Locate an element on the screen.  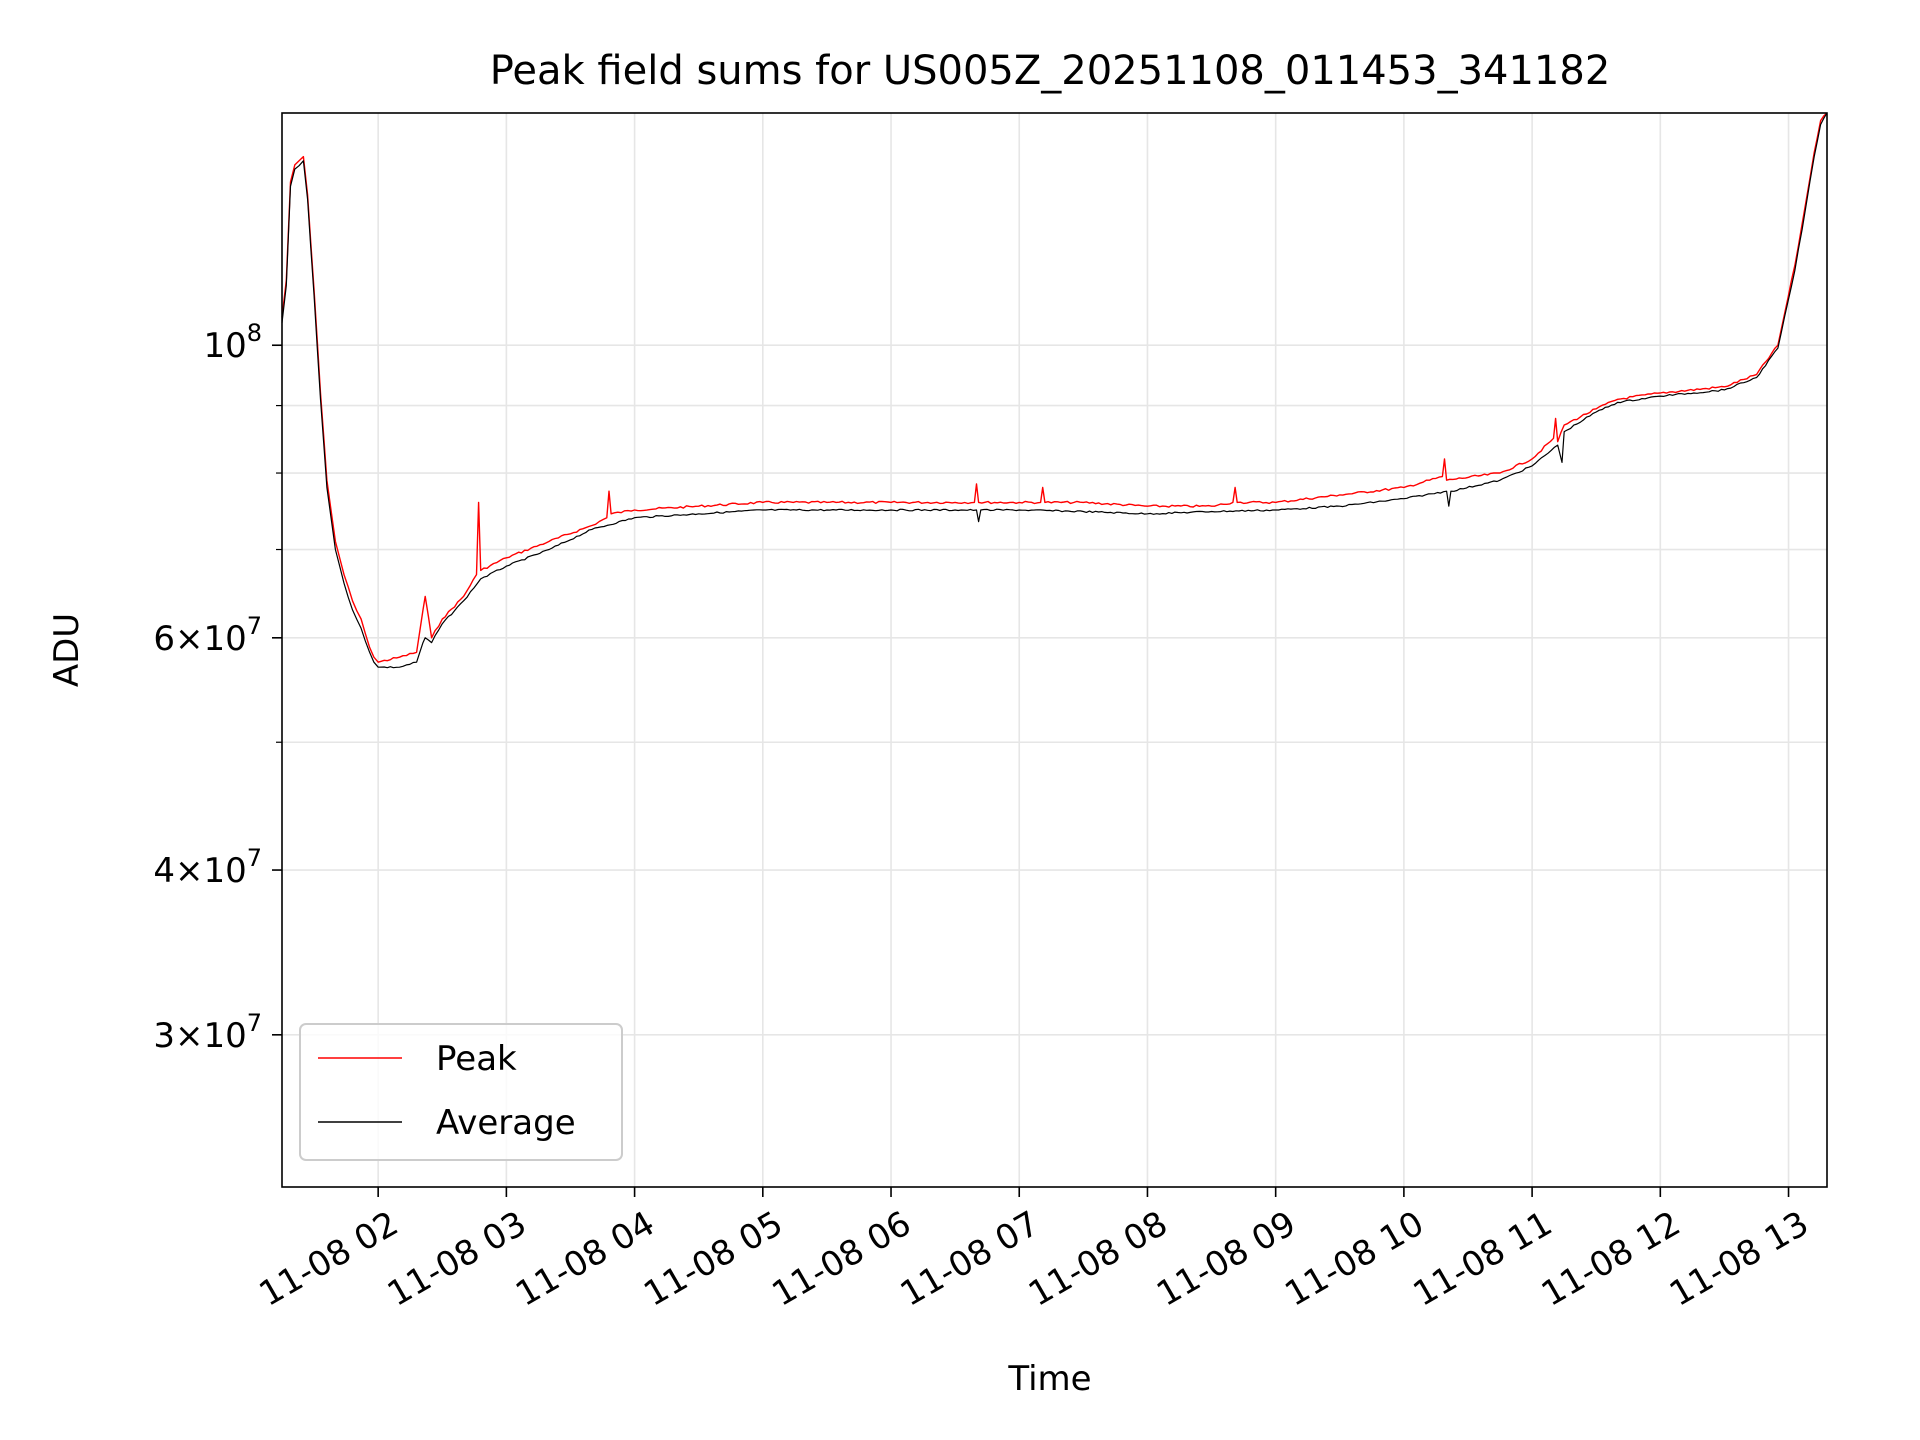
x-tick-label: 11-08 05 is located at coordinates (713, 1259).